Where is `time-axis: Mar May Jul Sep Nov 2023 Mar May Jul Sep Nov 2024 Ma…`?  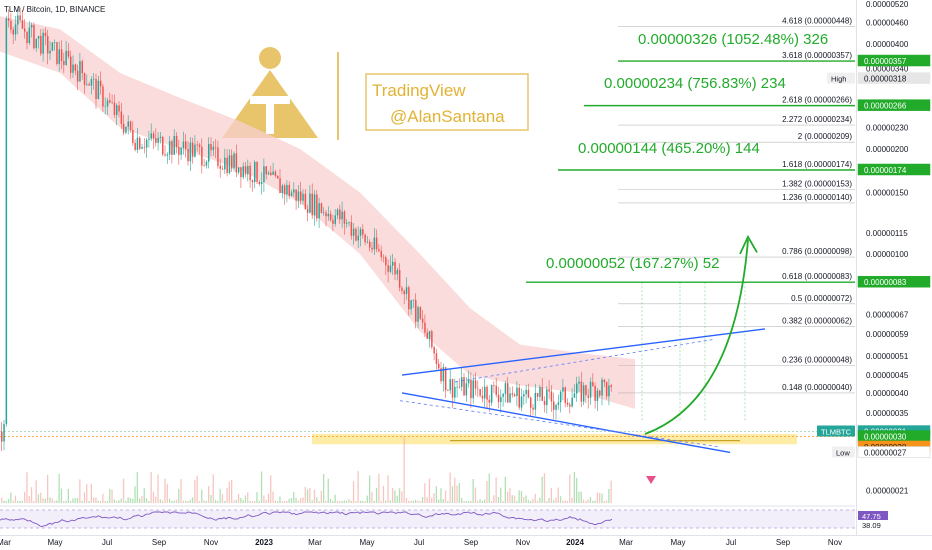 time-axis: Mar May Jul Sep Nov 2023 Mar May Jul Sep Nov 2024 Ma… is located at coordinates (466, 541).